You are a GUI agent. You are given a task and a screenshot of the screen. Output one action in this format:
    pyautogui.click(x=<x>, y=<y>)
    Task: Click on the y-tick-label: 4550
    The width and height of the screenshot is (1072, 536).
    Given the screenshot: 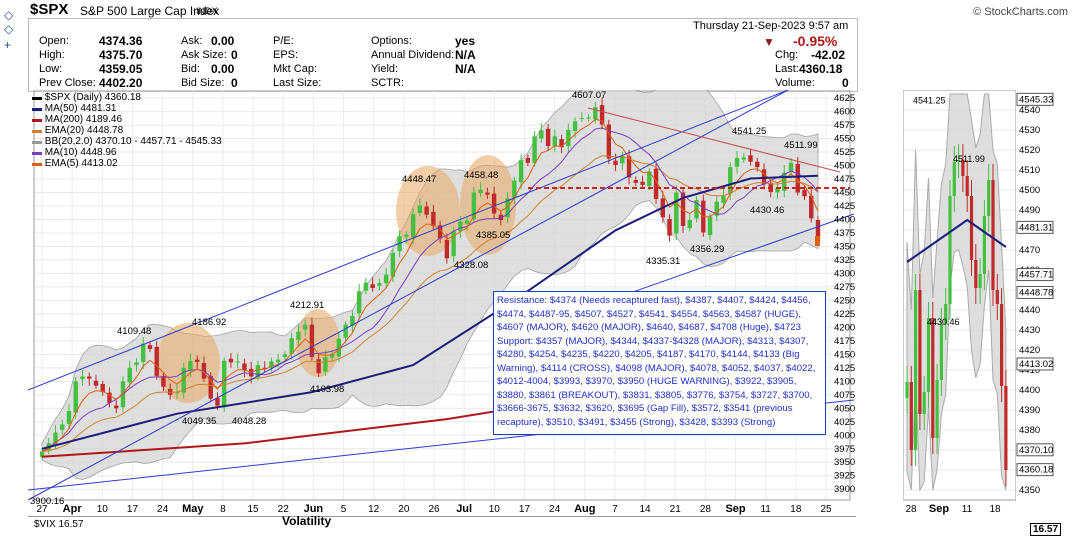 What is the action you would take?
    pyautogui.click(x=844, y=139)
    